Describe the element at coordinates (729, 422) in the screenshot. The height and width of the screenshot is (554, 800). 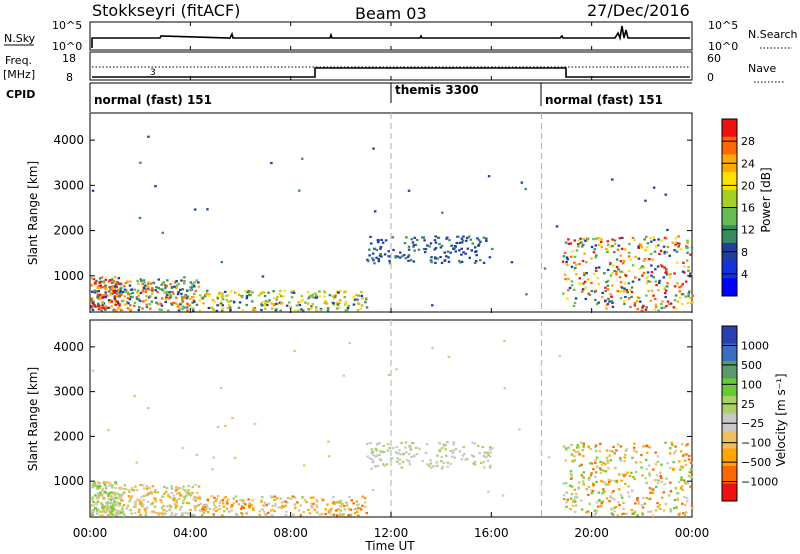
I see `velocity-colorbar-swatch` at that location.